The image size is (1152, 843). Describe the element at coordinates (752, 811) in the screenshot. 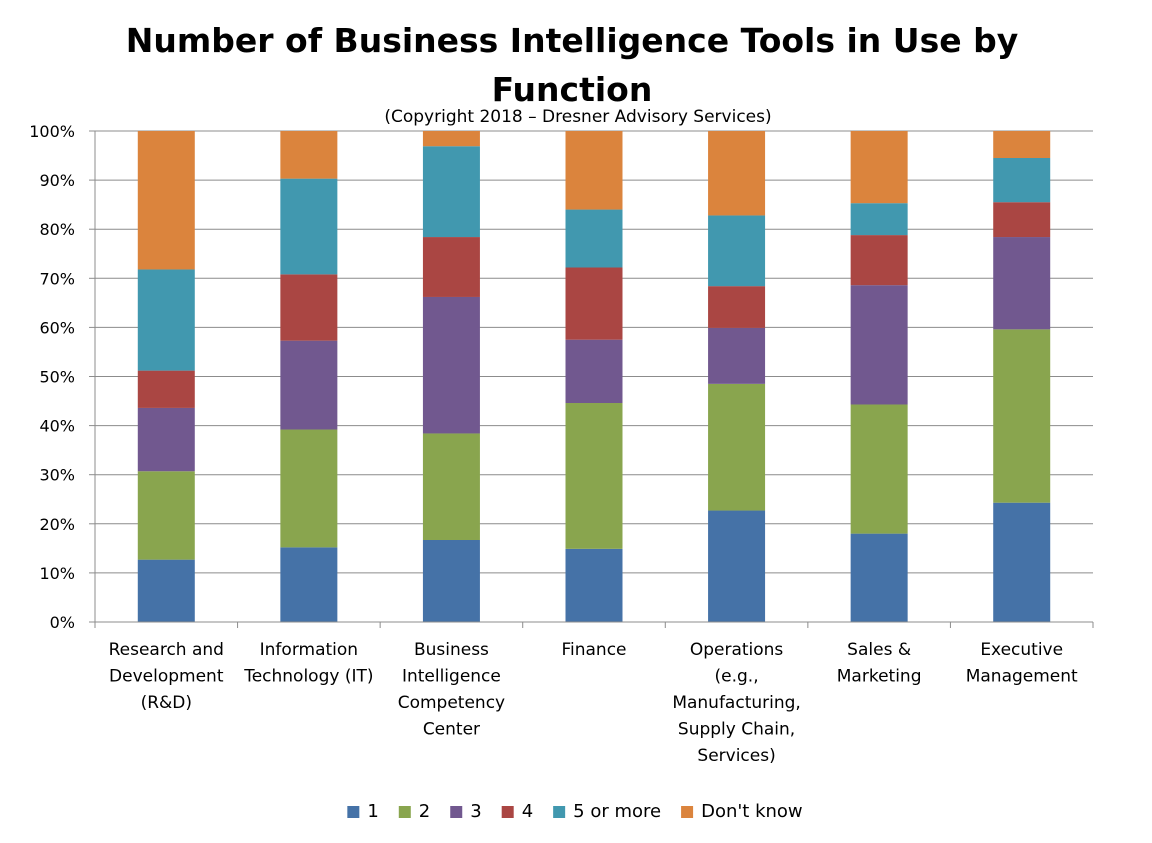

I see `legend-label: Don't know` at that location.